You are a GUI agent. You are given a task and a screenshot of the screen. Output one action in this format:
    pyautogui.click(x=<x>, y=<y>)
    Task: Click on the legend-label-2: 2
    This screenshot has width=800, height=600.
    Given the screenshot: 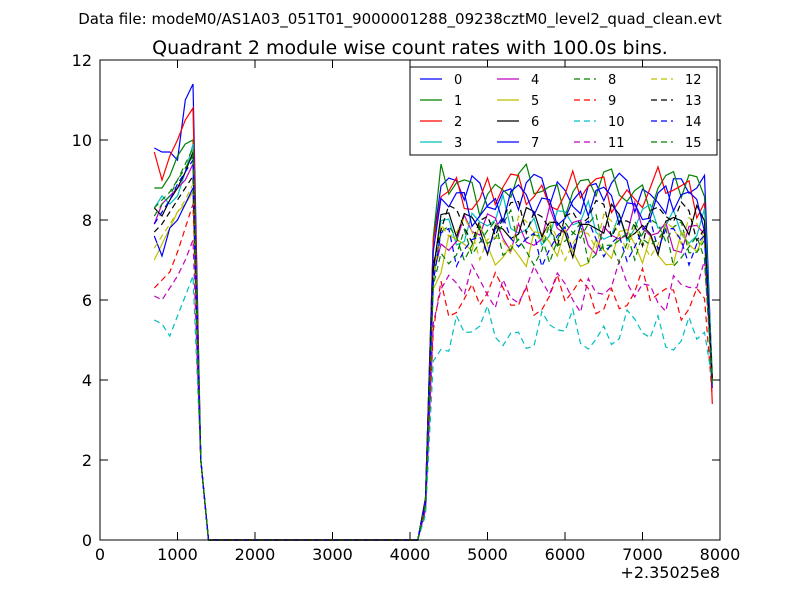 What is the action you would take?
    pyautogui.click(x=458, y=122)
    